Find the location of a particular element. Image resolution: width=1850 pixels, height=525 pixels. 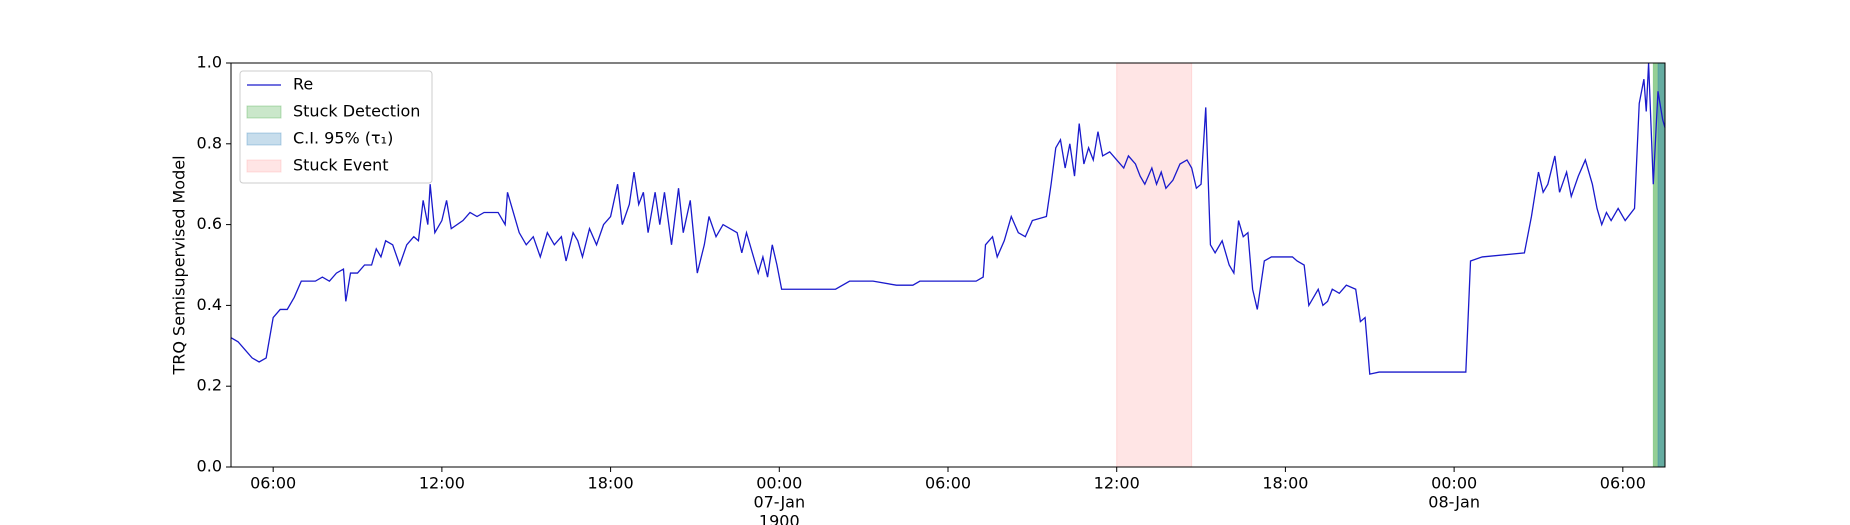

y-tick-label: 0.2 is located at coordinates (209, 385).